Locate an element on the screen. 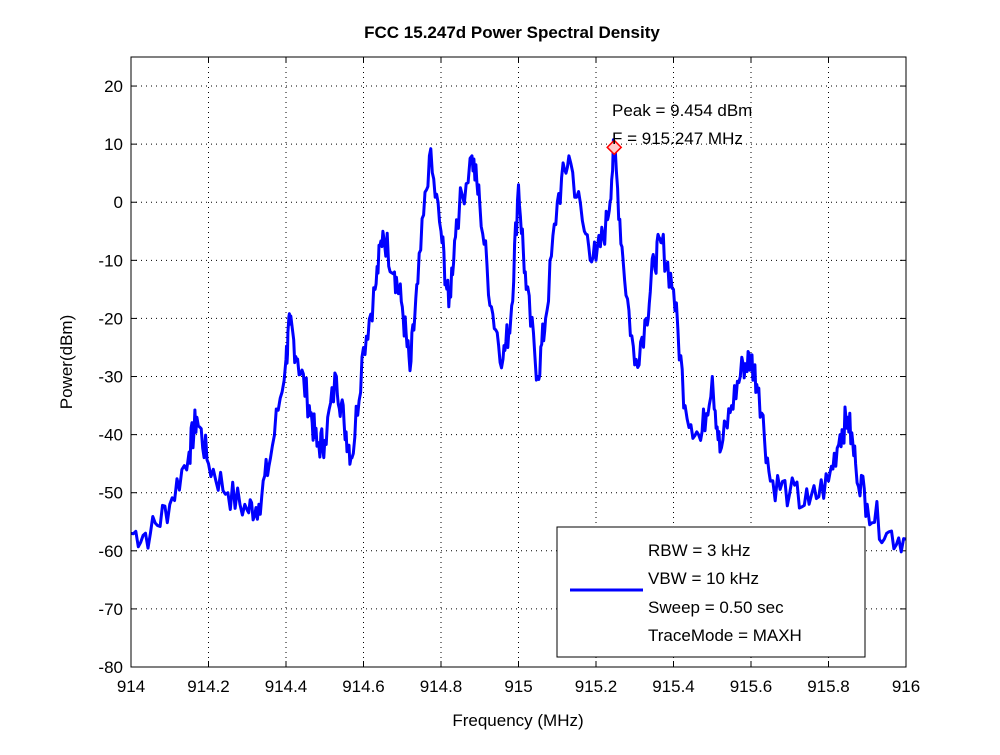 The image size is (1000, 755). y-tick-label: -30 is located at coordinates (110, 377).